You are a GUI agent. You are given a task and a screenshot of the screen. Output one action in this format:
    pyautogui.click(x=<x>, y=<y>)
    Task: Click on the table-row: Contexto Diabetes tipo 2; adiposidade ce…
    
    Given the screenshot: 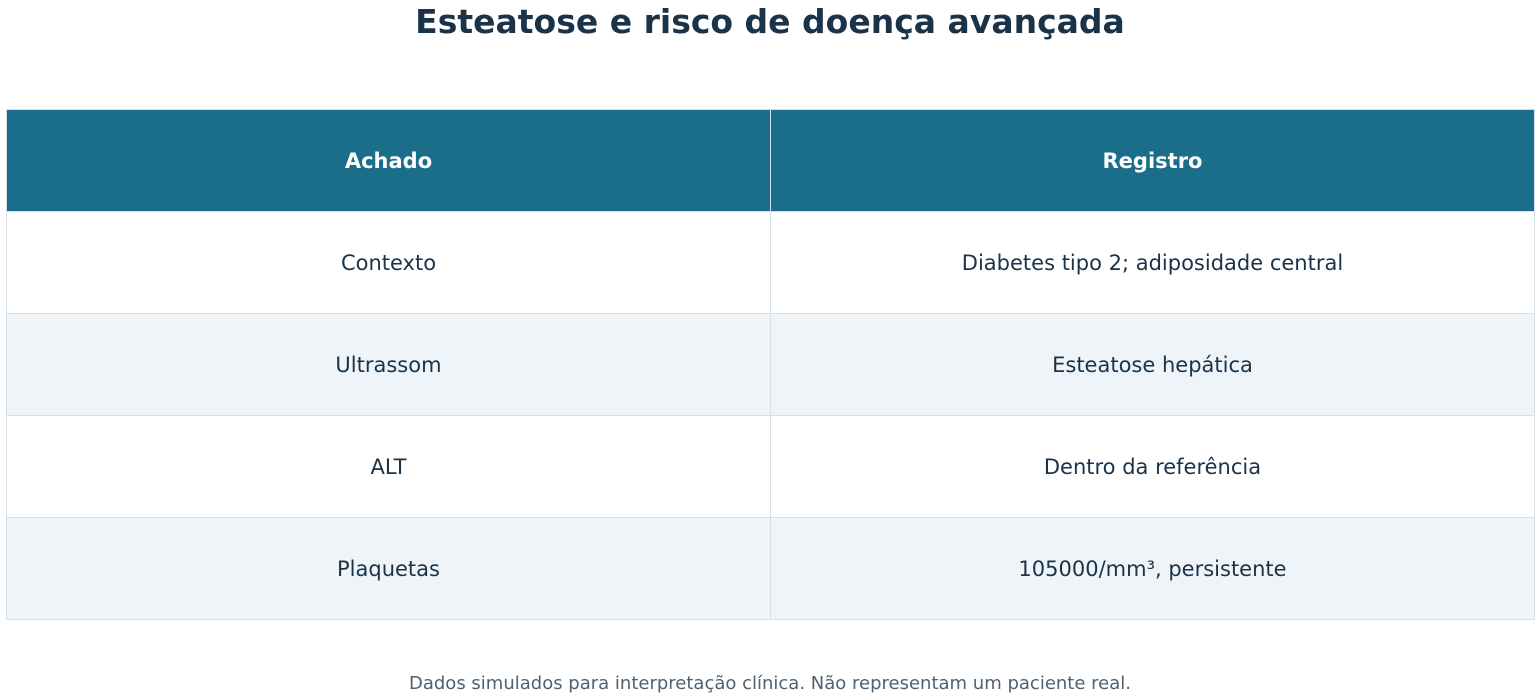 What is the action you would take?
    pyautogui.click(x=770, y=262)
    